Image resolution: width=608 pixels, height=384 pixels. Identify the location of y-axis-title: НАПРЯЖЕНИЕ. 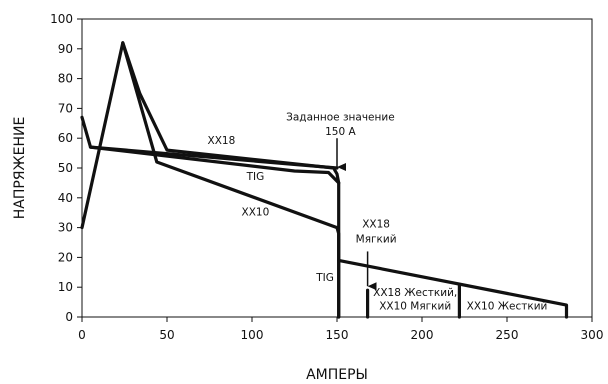
(20, 168).